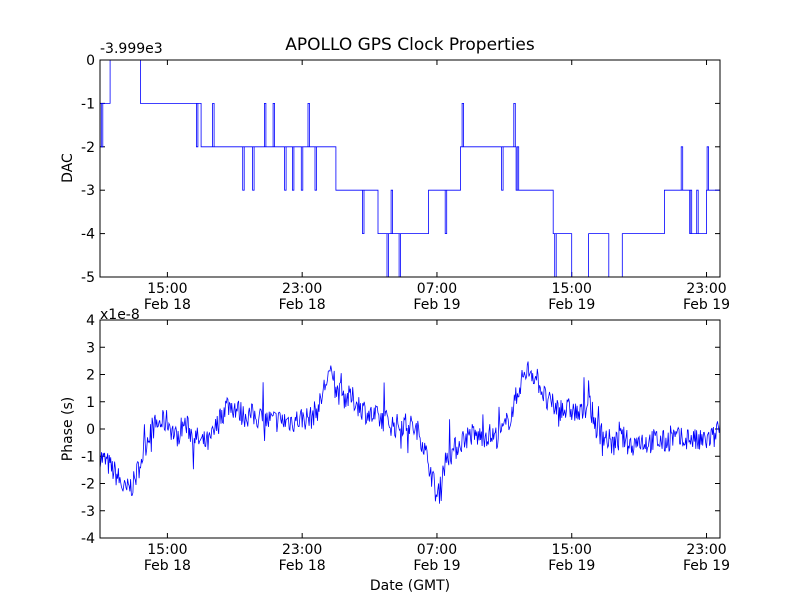  What do you see at coordinates (90, 430) in the screenshot?
I see `phase-y-tick-label: 0` at bounding box center [90, 430].